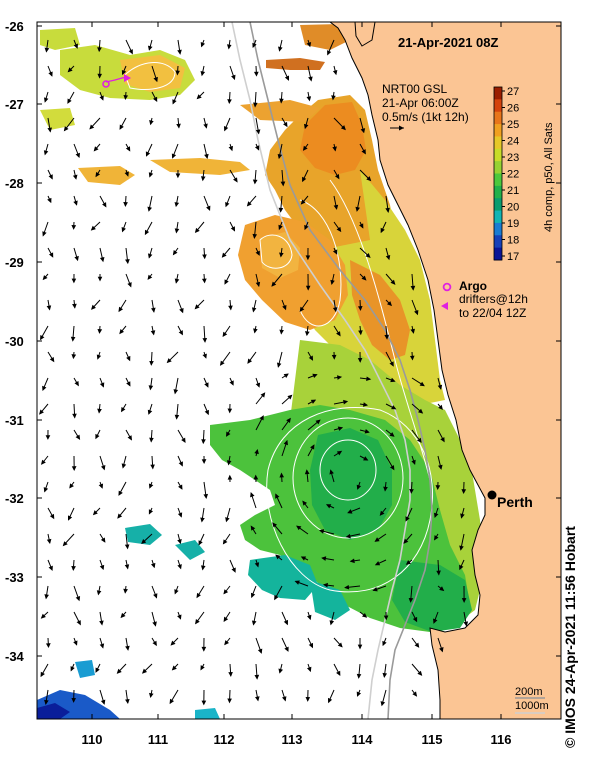 Image resolution: width=604 pixels, height=759 pixels. What do you see at coordinates (85, 669) in the screenshot?
I see `sst-patch-sw-teal` at bounding box center [85, 669].